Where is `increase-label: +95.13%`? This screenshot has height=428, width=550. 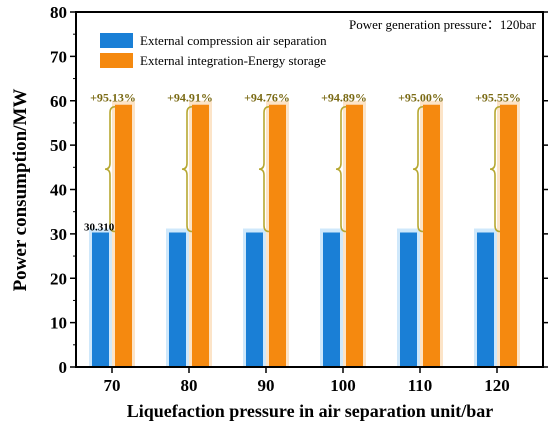 increase-label: +95.13% is located at coordinates (113, 98).